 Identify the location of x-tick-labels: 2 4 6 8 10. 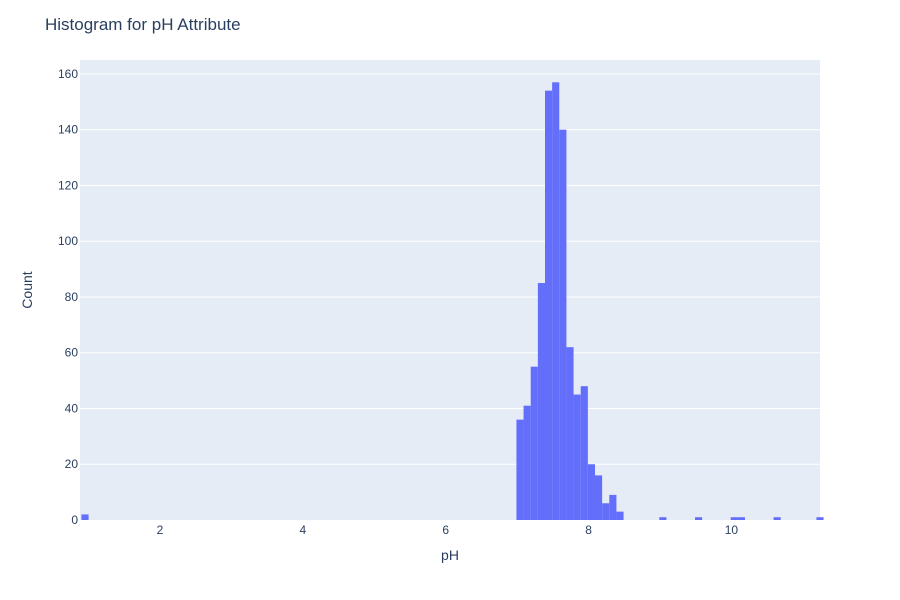
(448, 530).